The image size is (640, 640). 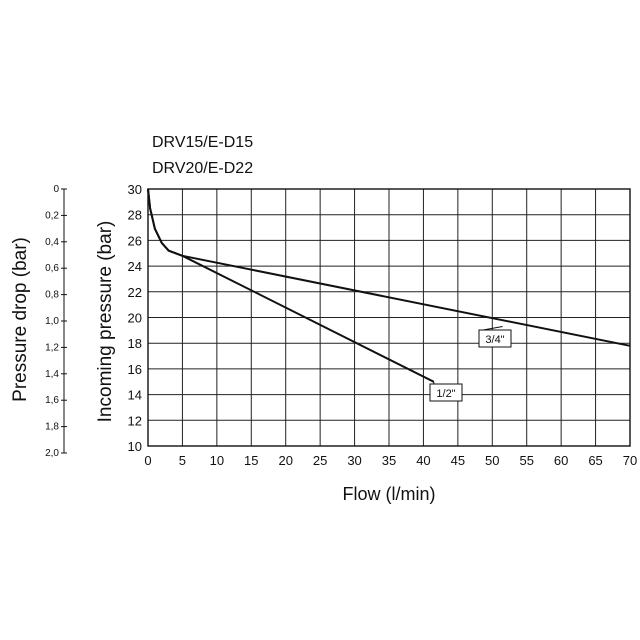 I want to click on y-axis-title: Incoming pressure (bar), so click(x=105, y=322).